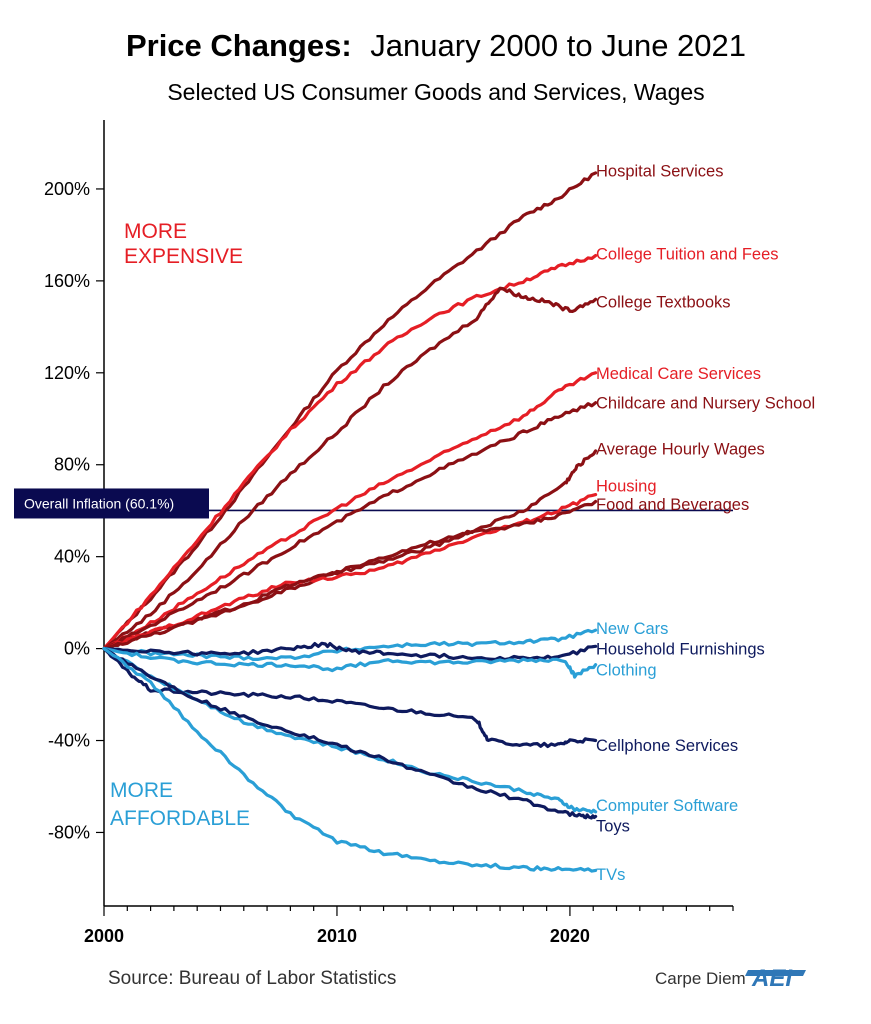 Image resolution: width=871 pixels, height=1024 pixels. I want to click on series-line-new-cars, so click(350, 644).